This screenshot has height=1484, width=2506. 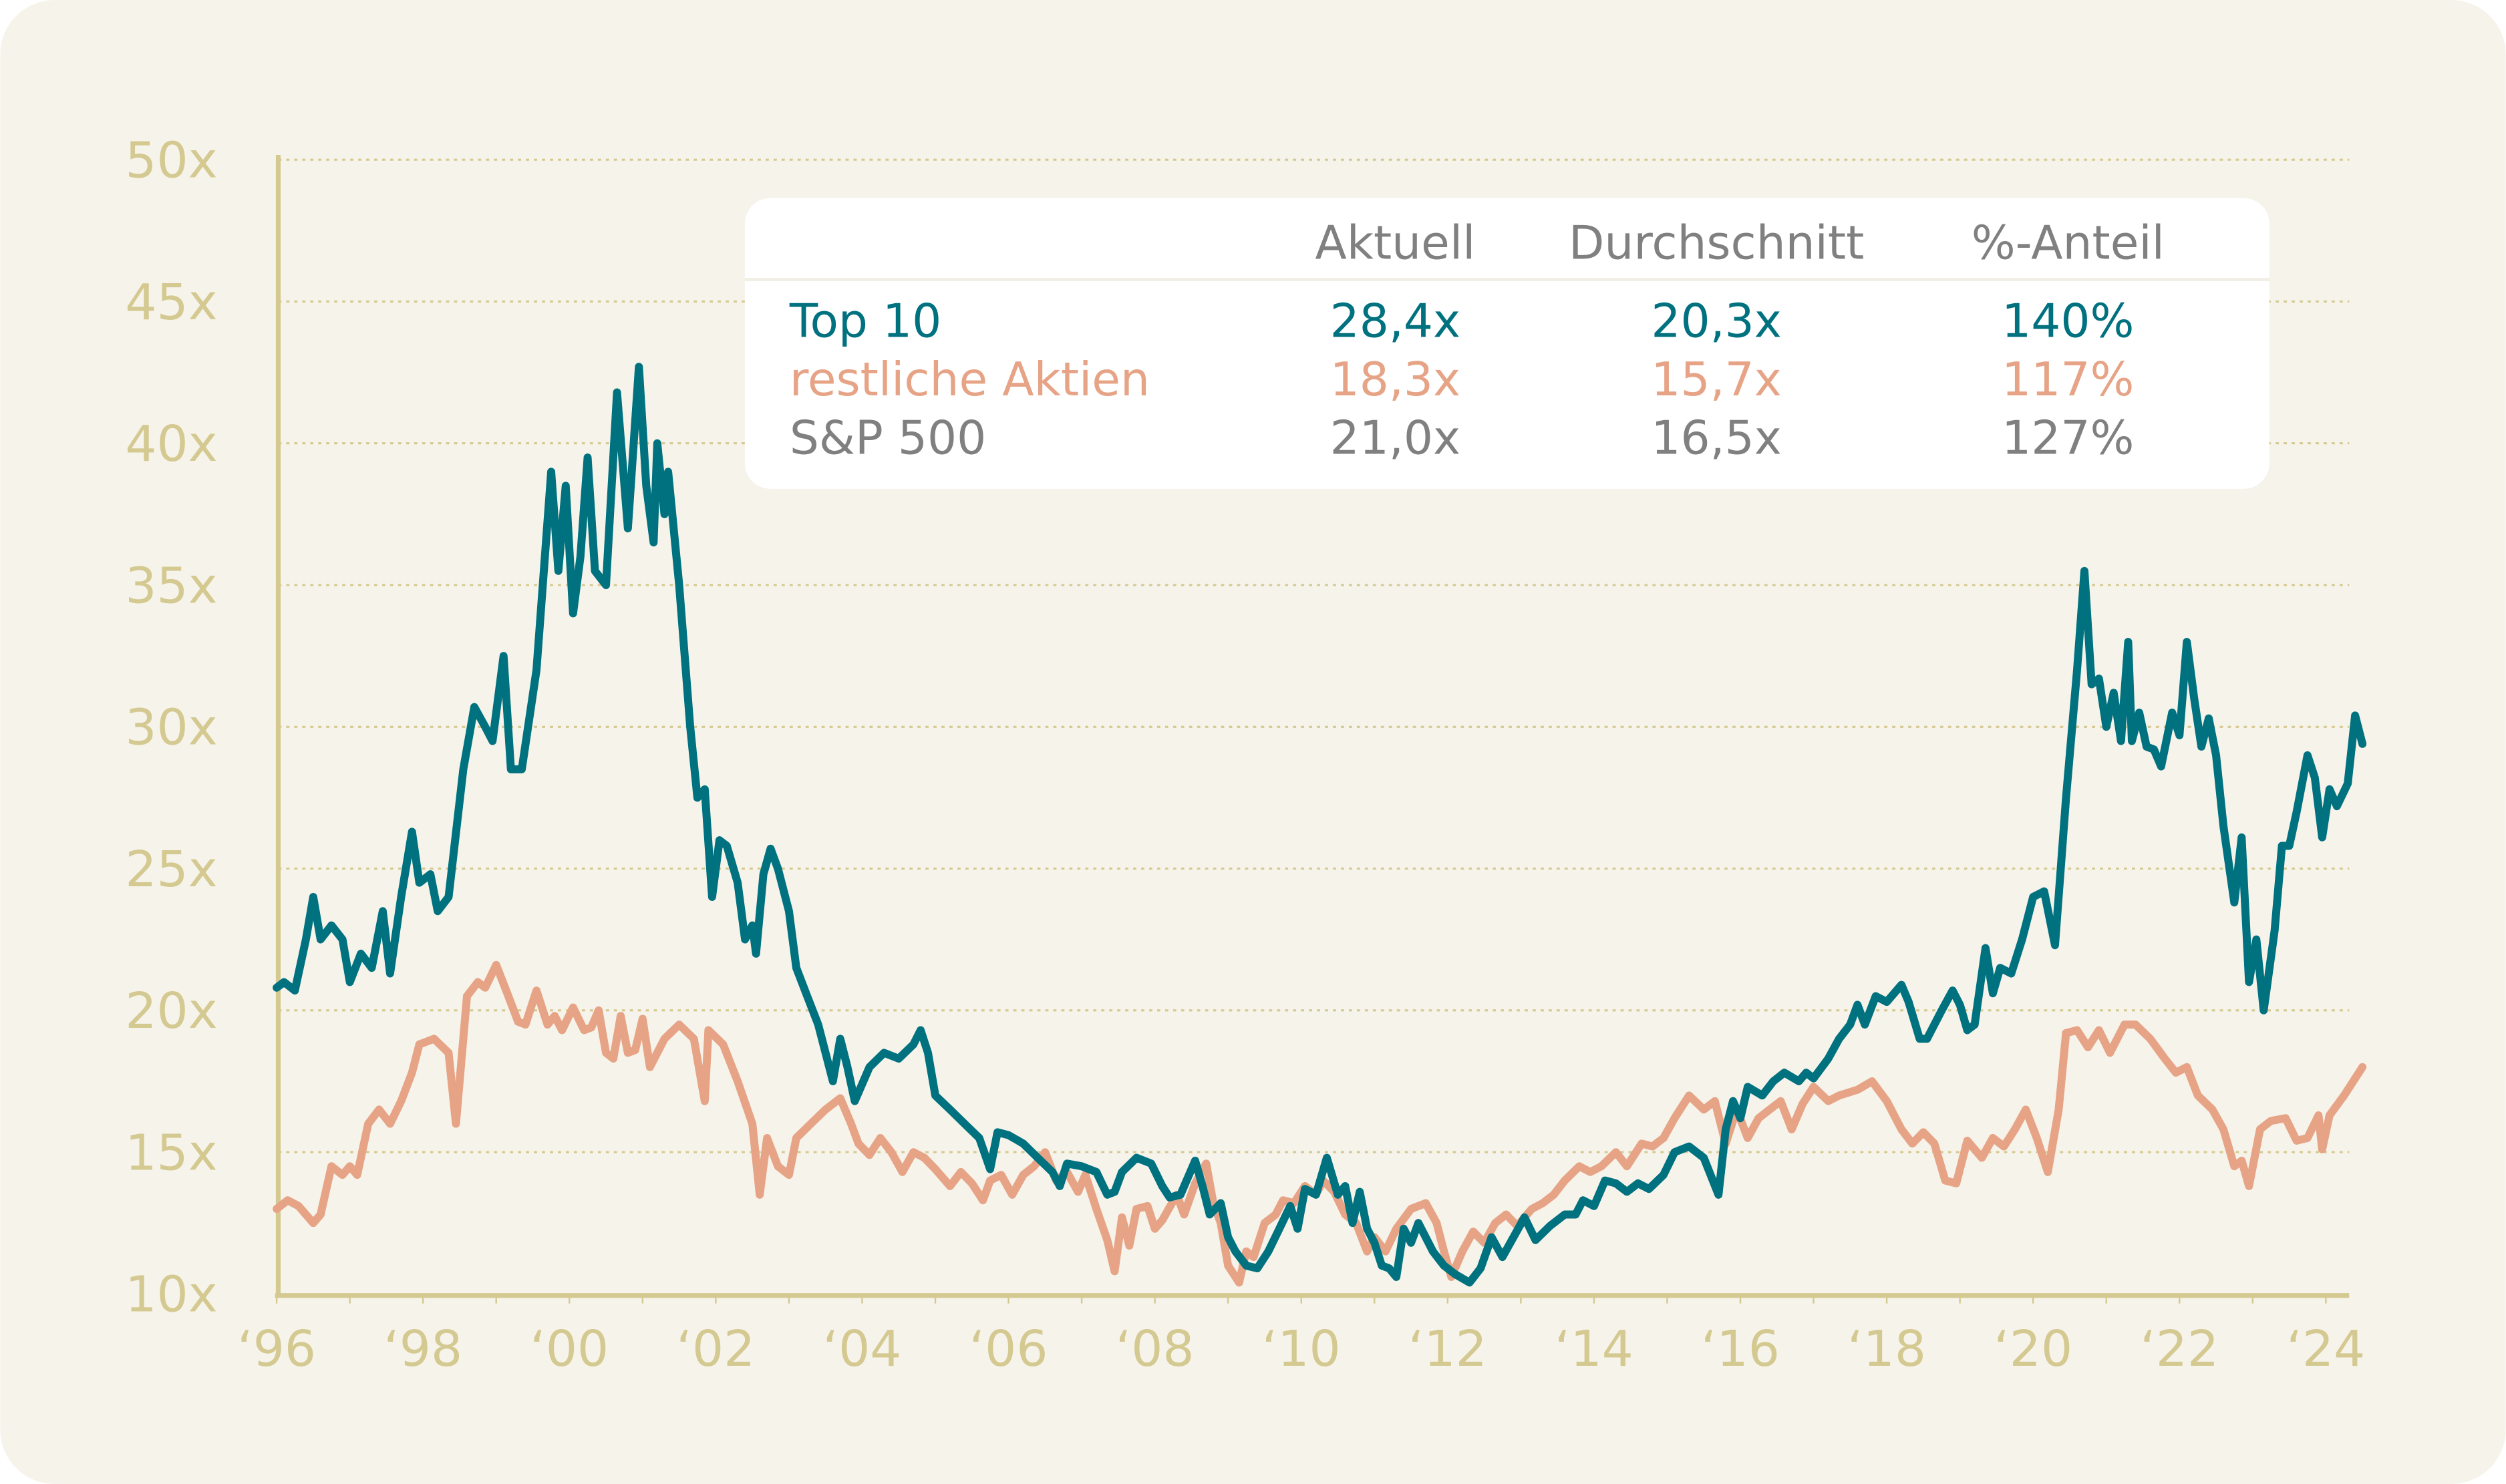 What do you see at coordinates (1009, 1349) in the screenshot?
I see `x-tick-label: ‘06` at bounding box center [1009, 1349].